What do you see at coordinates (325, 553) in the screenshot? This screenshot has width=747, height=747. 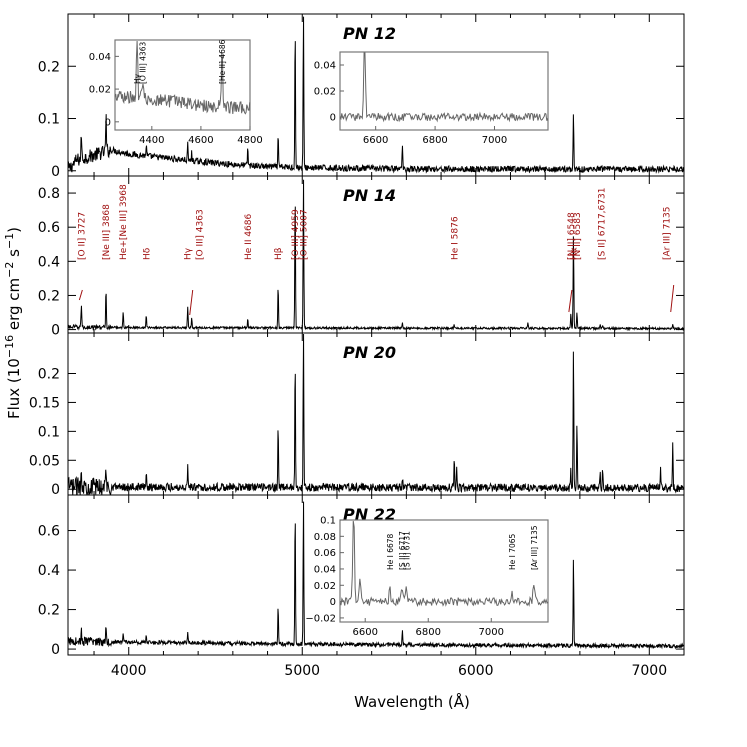 I see `inset-y-tick-label: 0.06` at bounding box center [325, 553].